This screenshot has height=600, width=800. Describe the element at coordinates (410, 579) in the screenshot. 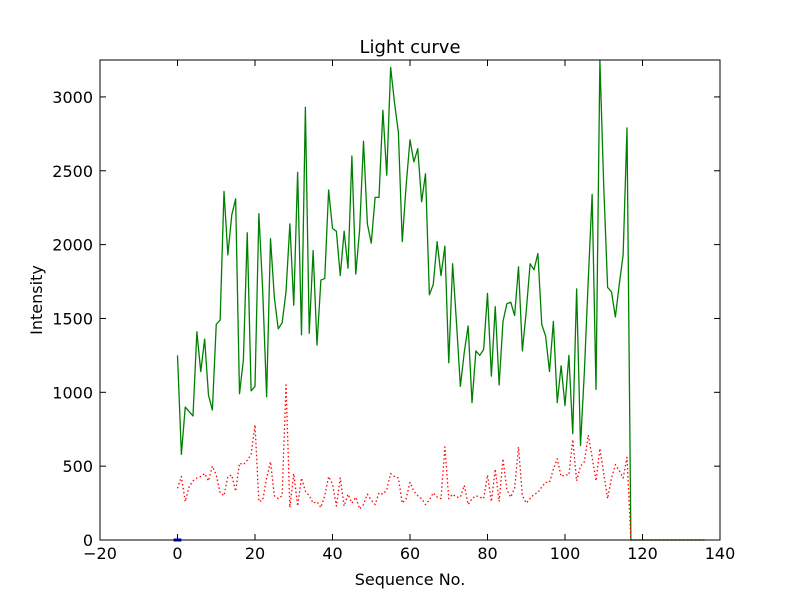

I see `x-axis-label: Sequence No.` at that location.